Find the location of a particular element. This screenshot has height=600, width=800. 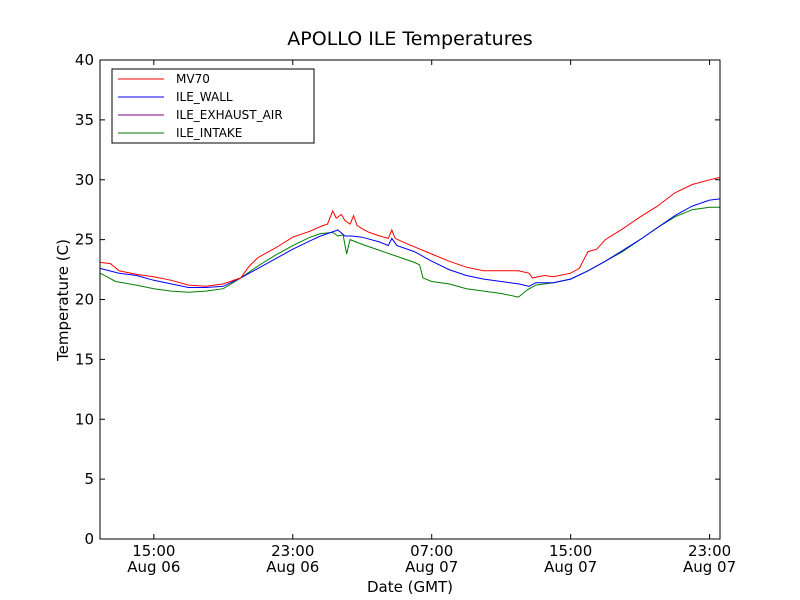

x-tick-time-label: 07:00 is located at coordinates (431, 551).